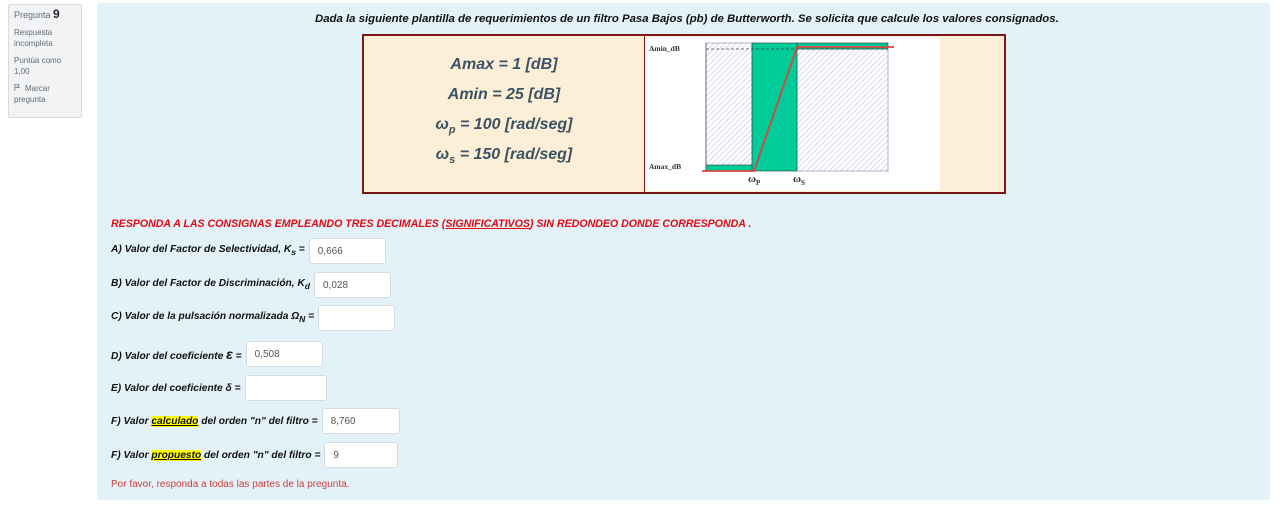 The width and height of the screenshot is (1280, 511). Describe the element at coordinates (514, 124) in the screenshot. I see `wp-value: = 100 [rad/seg]` at that location.